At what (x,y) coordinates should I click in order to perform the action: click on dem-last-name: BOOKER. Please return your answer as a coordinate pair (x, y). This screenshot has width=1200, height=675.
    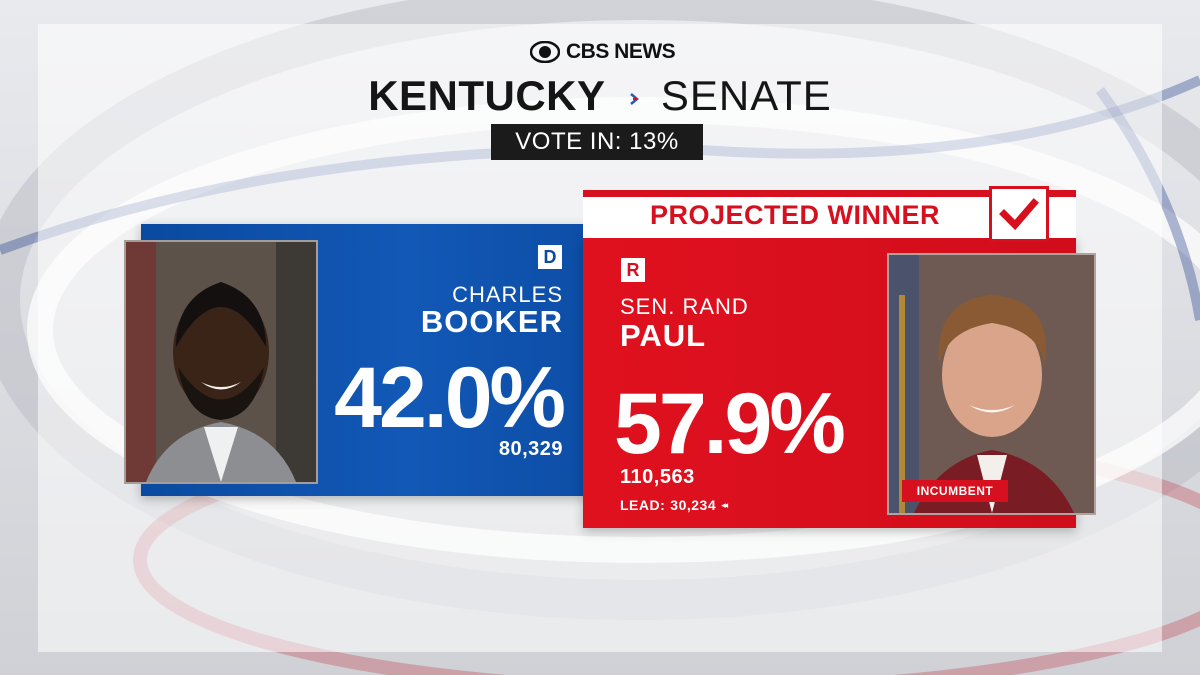
    Looking at the image, I should click on (491, 321).